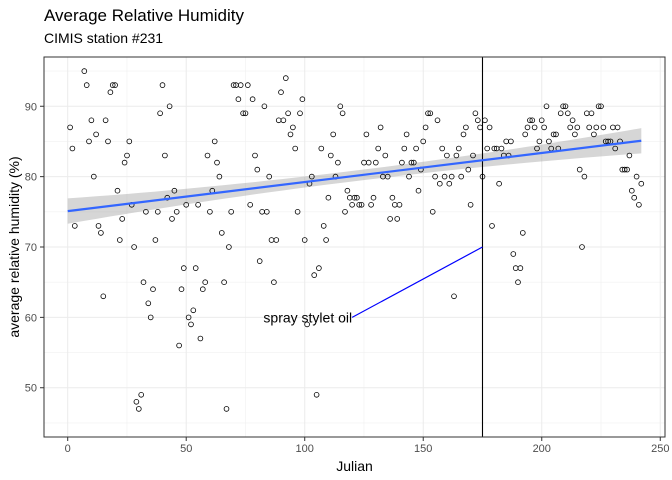 This screenshot has height=480, width=672. I want to click on y-tick-label: 70, so click(31, 248).